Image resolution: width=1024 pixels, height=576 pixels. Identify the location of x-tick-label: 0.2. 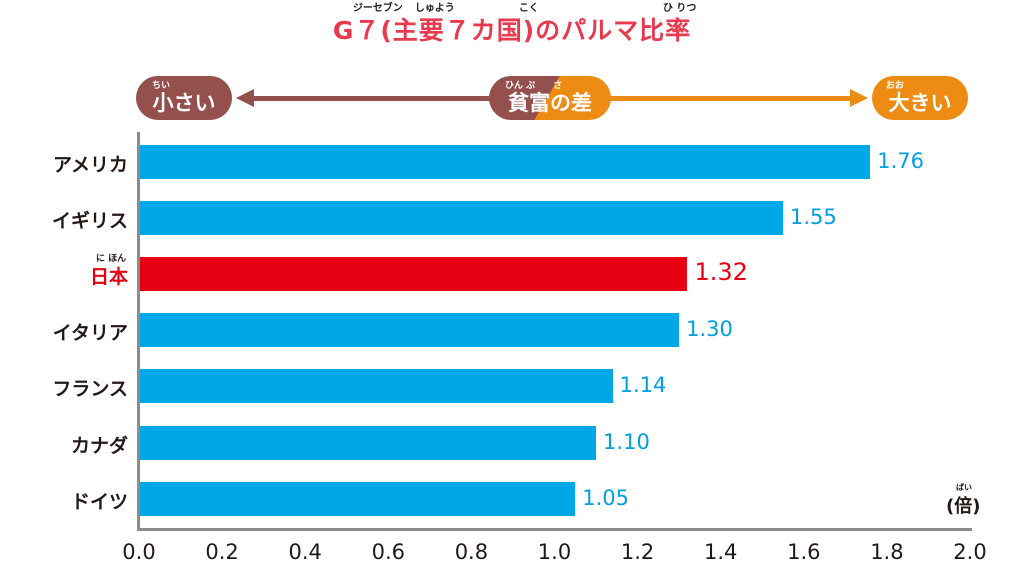
(222, 552).